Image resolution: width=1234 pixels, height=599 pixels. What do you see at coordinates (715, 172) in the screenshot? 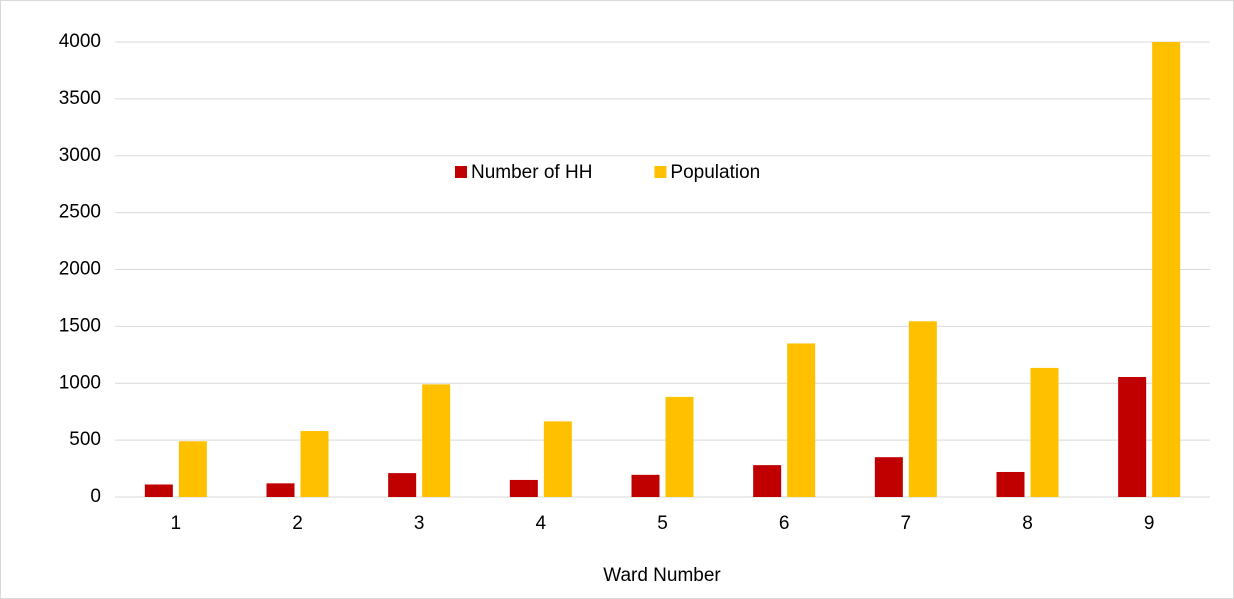
I see `legend-label: Population` at bounding box center [715, 172].